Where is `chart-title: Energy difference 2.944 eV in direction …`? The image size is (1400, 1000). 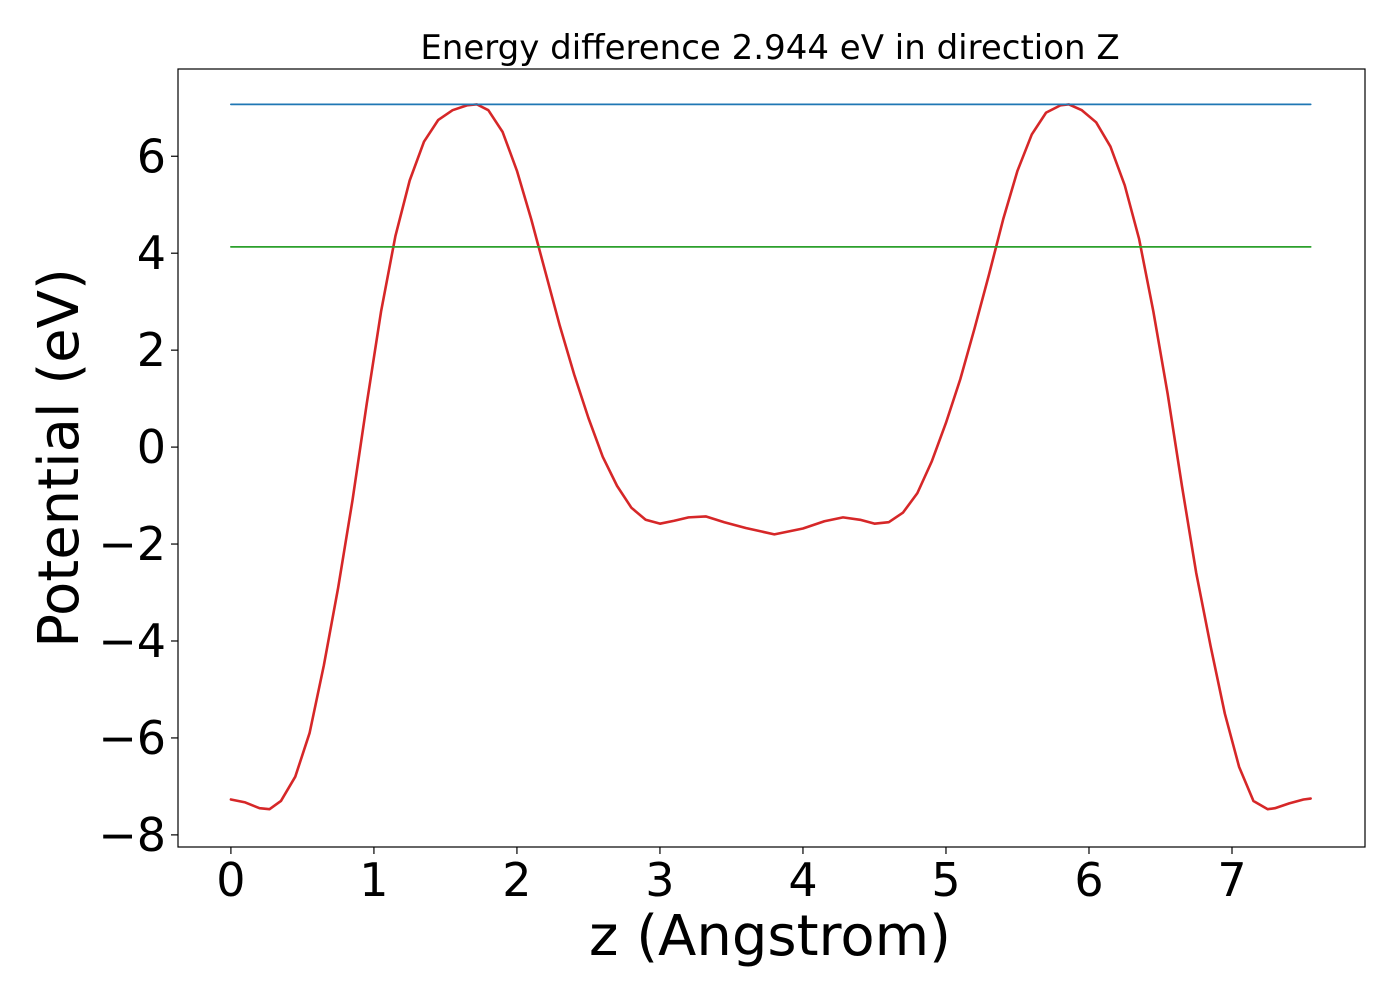 chart-title: Energy difference 2.944 eV in direction … is located at coordinates (769, 48).